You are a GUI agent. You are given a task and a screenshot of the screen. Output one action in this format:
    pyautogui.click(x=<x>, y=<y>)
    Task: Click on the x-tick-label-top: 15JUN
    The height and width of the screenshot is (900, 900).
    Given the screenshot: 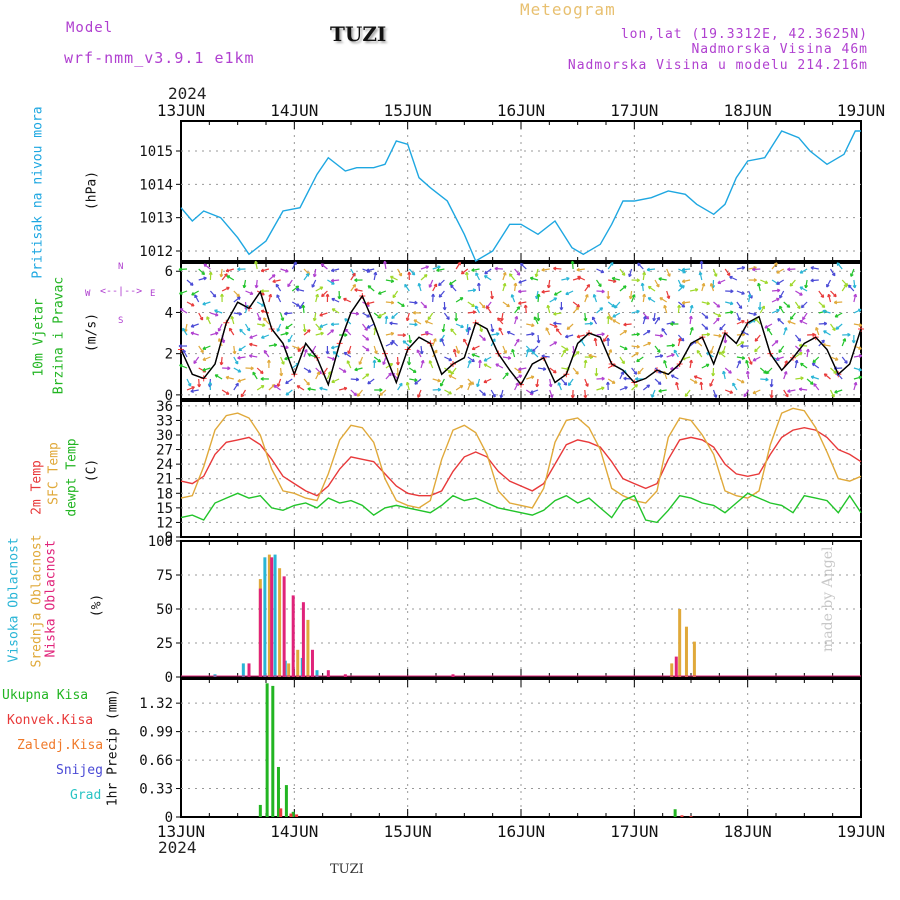 What is the action you would take?
    pyautogui.click(x=408, y=110)
    